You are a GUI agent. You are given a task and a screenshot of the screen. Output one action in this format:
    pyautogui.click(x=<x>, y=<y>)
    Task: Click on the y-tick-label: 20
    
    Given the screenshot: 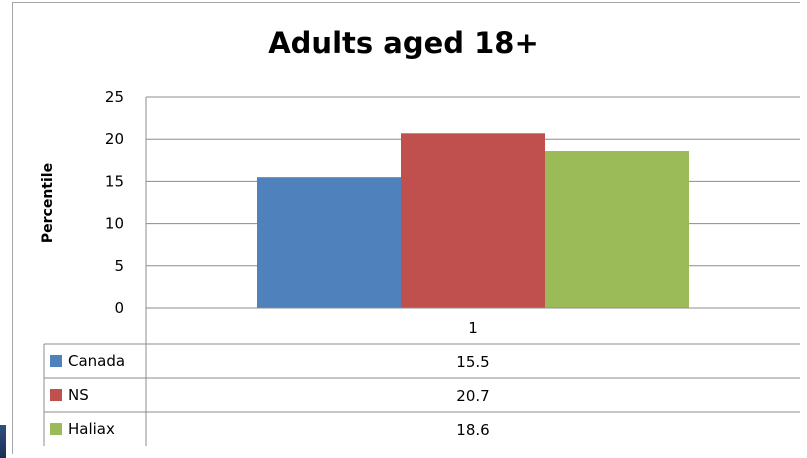 What is the action you would take?
    pyautogui.click(x=114, y=139)
    